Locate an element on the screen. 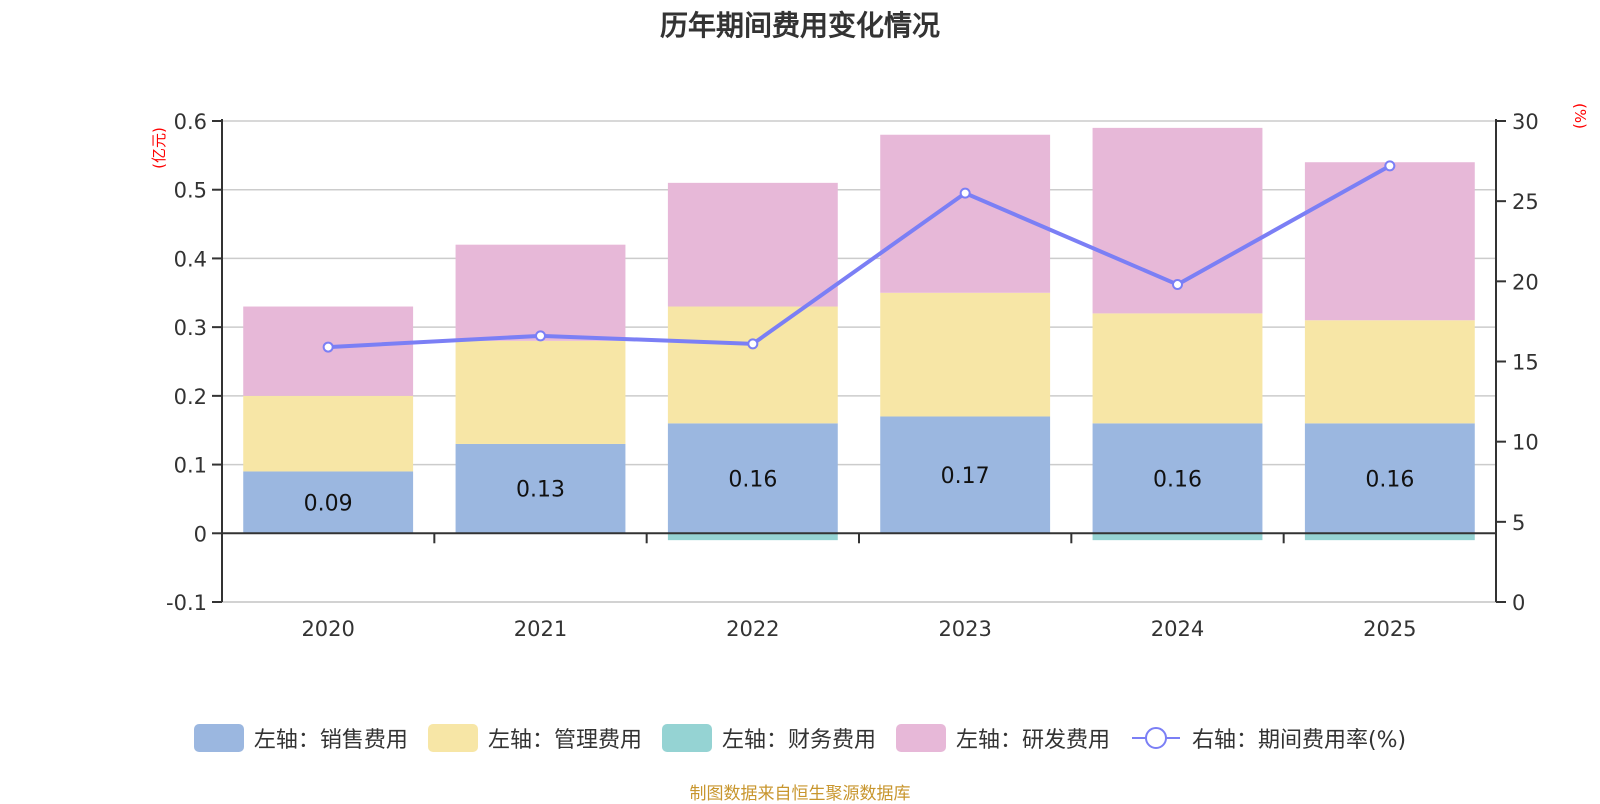  legend-item-rate: 右轴：期间费用率(%) is located at coordinates (1268, 738).